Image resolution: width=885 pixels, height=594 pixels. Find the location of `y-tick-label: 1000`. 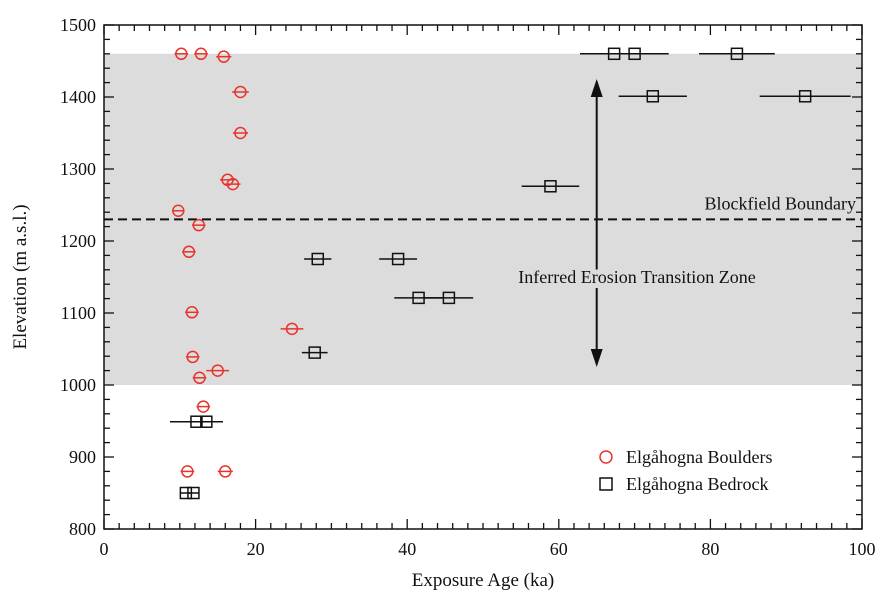

y-tick-label: 1000 is located at coordinates (78, 385).